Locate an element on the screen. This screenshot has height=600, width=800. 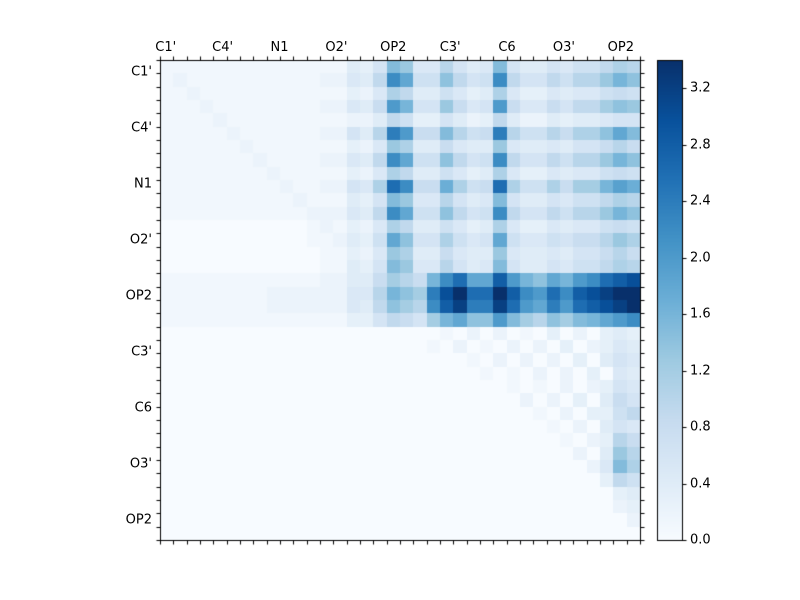
x-tick-label: O2' is located at coordinates (336, 47).